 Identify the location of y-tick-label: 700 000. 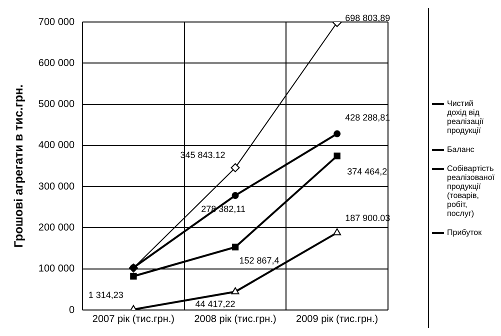
(56, 22).